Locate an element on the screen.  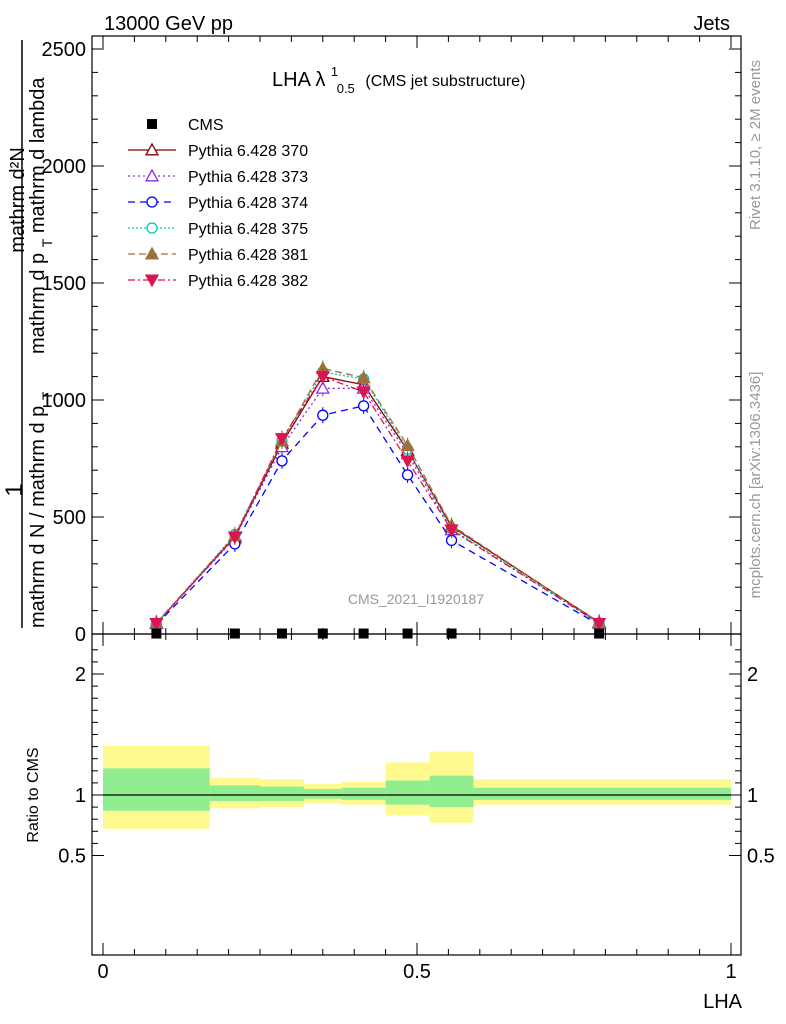
xtick-label: 0.5 is located at coordinates (417, 972).